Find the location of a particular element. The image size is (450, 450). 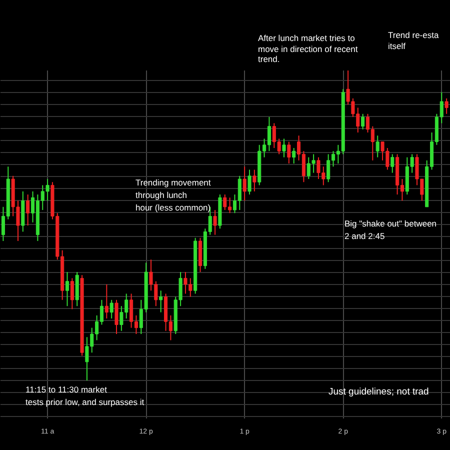

text: 11:15 to 11:30 market tests prior low, and surpasses it is located at coordinates (85, 395).